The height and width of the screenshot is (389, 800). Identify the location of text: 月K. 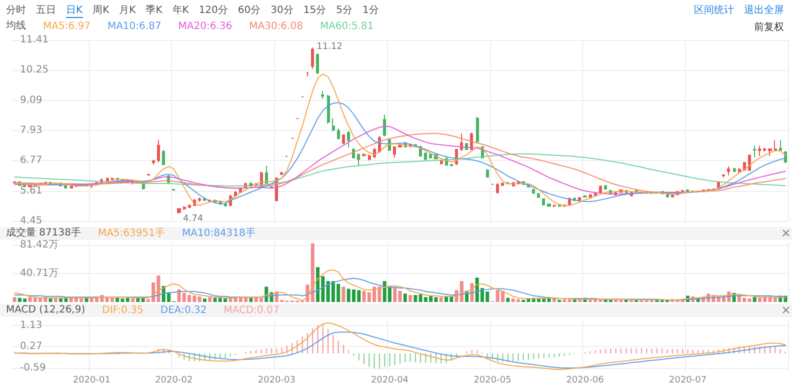
(127, 11).